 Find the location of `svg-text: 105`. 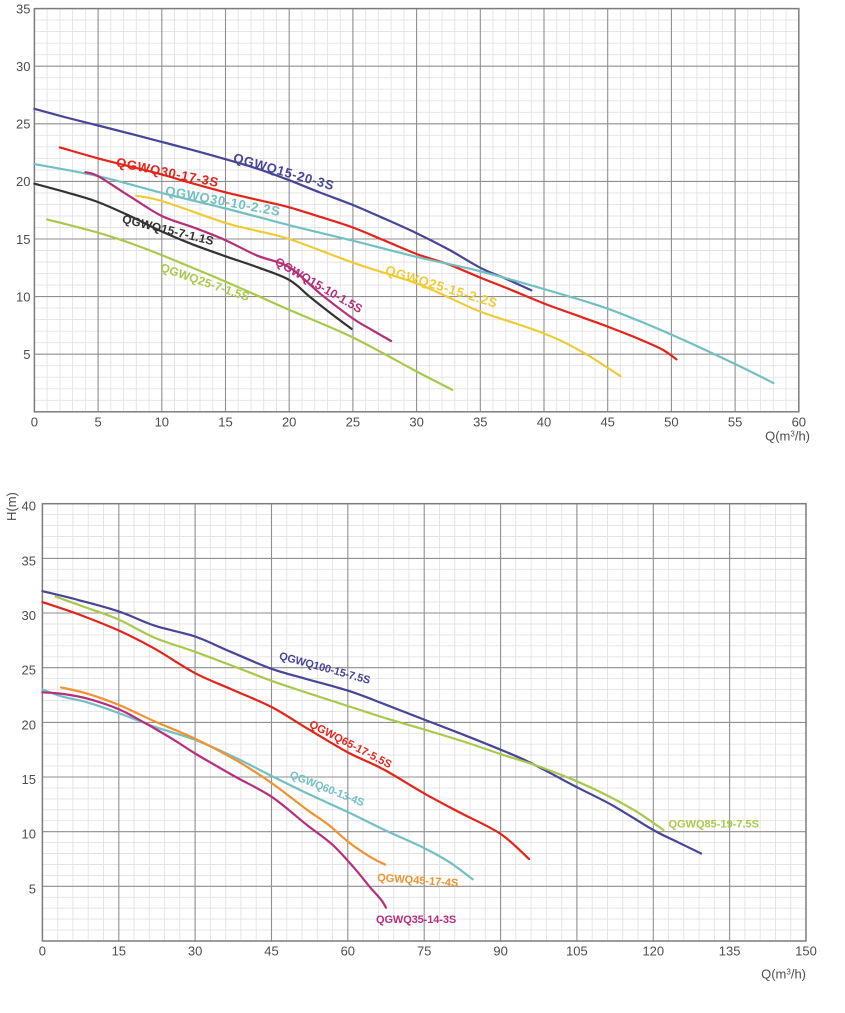

svg-text: 105 is located at coordinates (577, 951).